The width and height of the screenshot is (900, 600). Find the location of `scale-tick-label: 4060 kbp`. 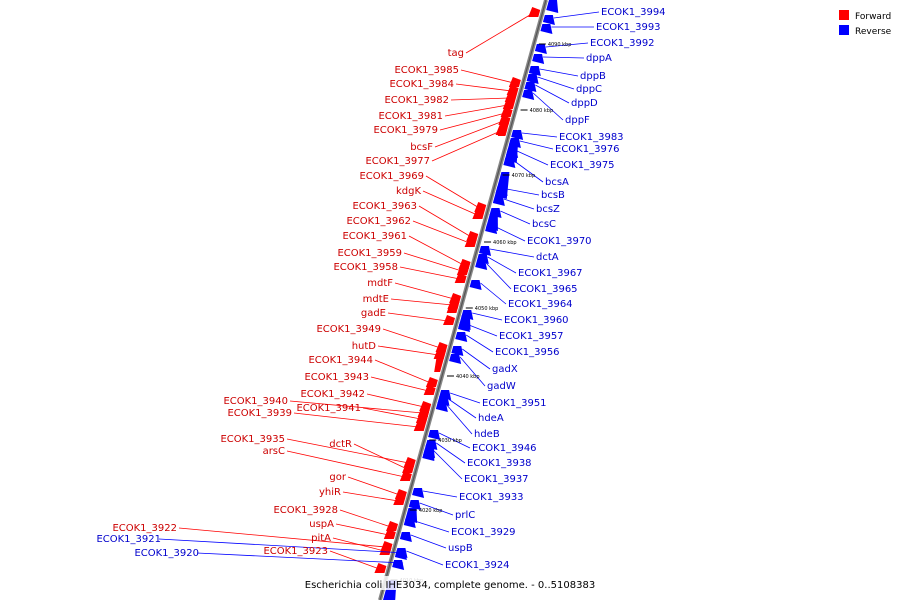

scale-tick-label: 4060 kbp is located at coordinates (505, 243).